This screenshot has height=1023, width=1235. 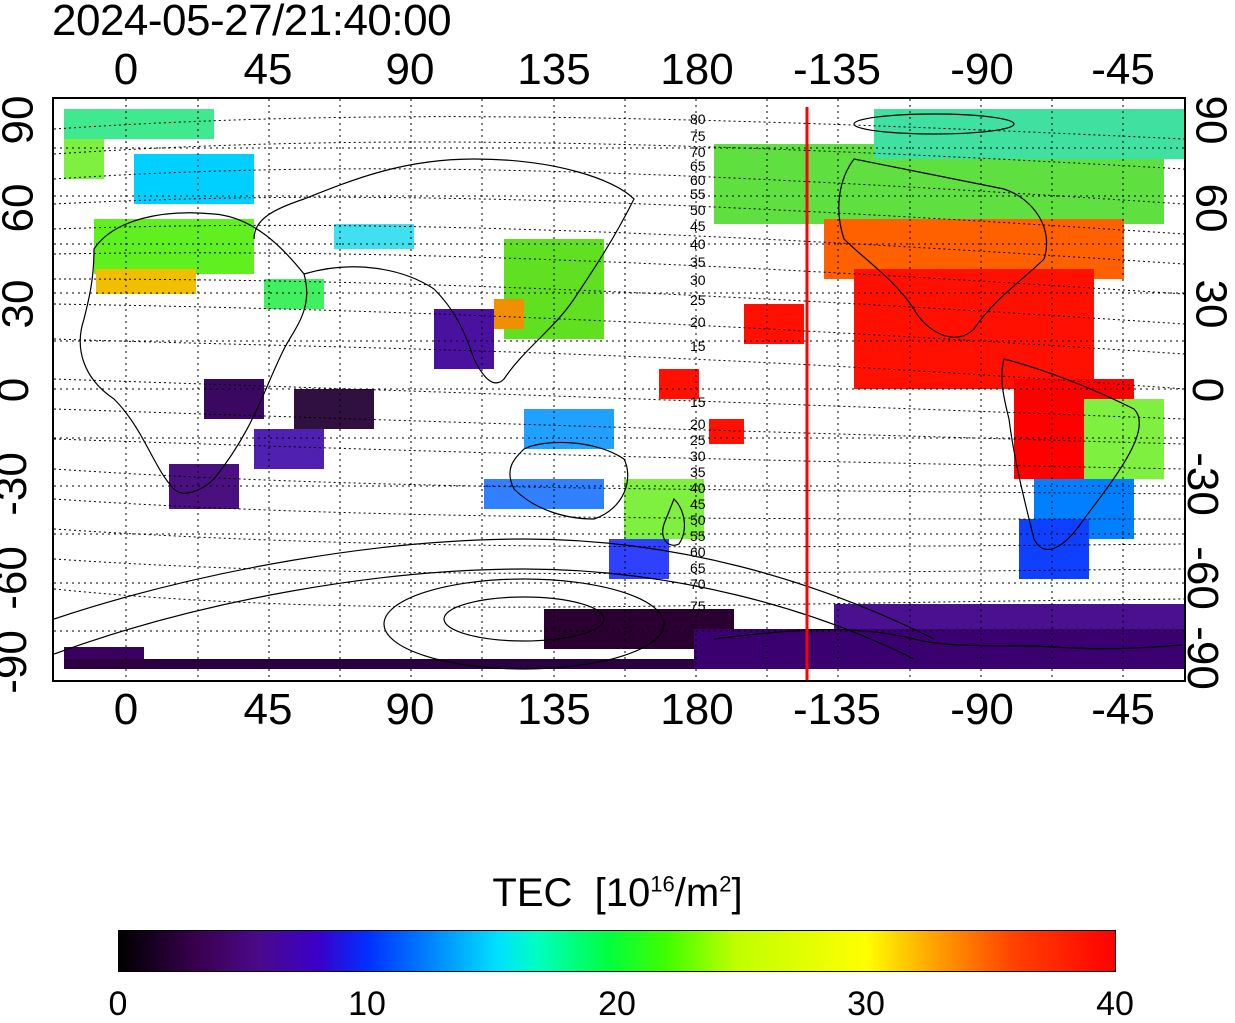 What do you see at coordinates (367, 1004) in the screenshot?
I see `colorbar-tick-label: 10` at bounding box center [367, 1004].